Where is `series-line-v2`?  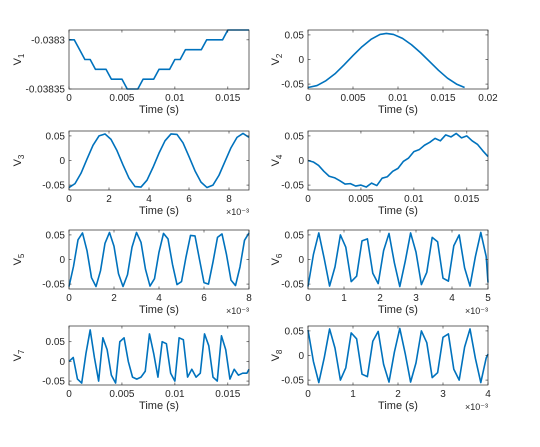 series-line-v2 is located at coordinates (386, 60).